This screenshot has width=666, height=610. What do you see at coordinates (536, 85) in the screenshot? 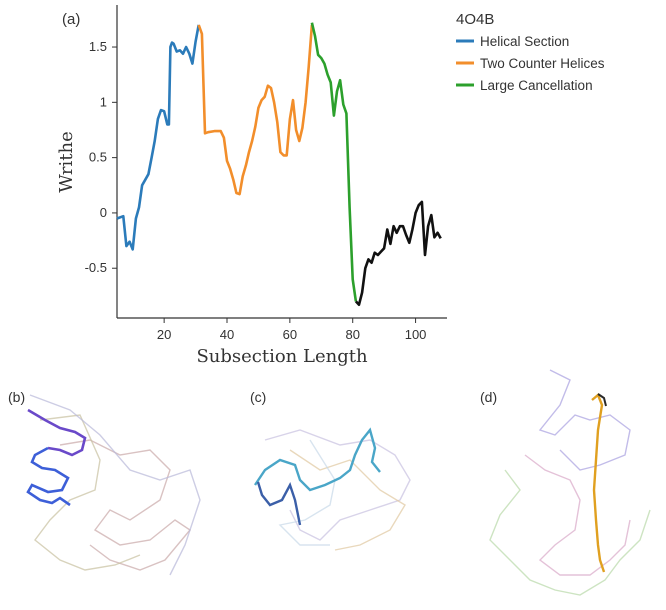
I see `legend-label-2: Large Cancellation` at bounding box center [536, 85].